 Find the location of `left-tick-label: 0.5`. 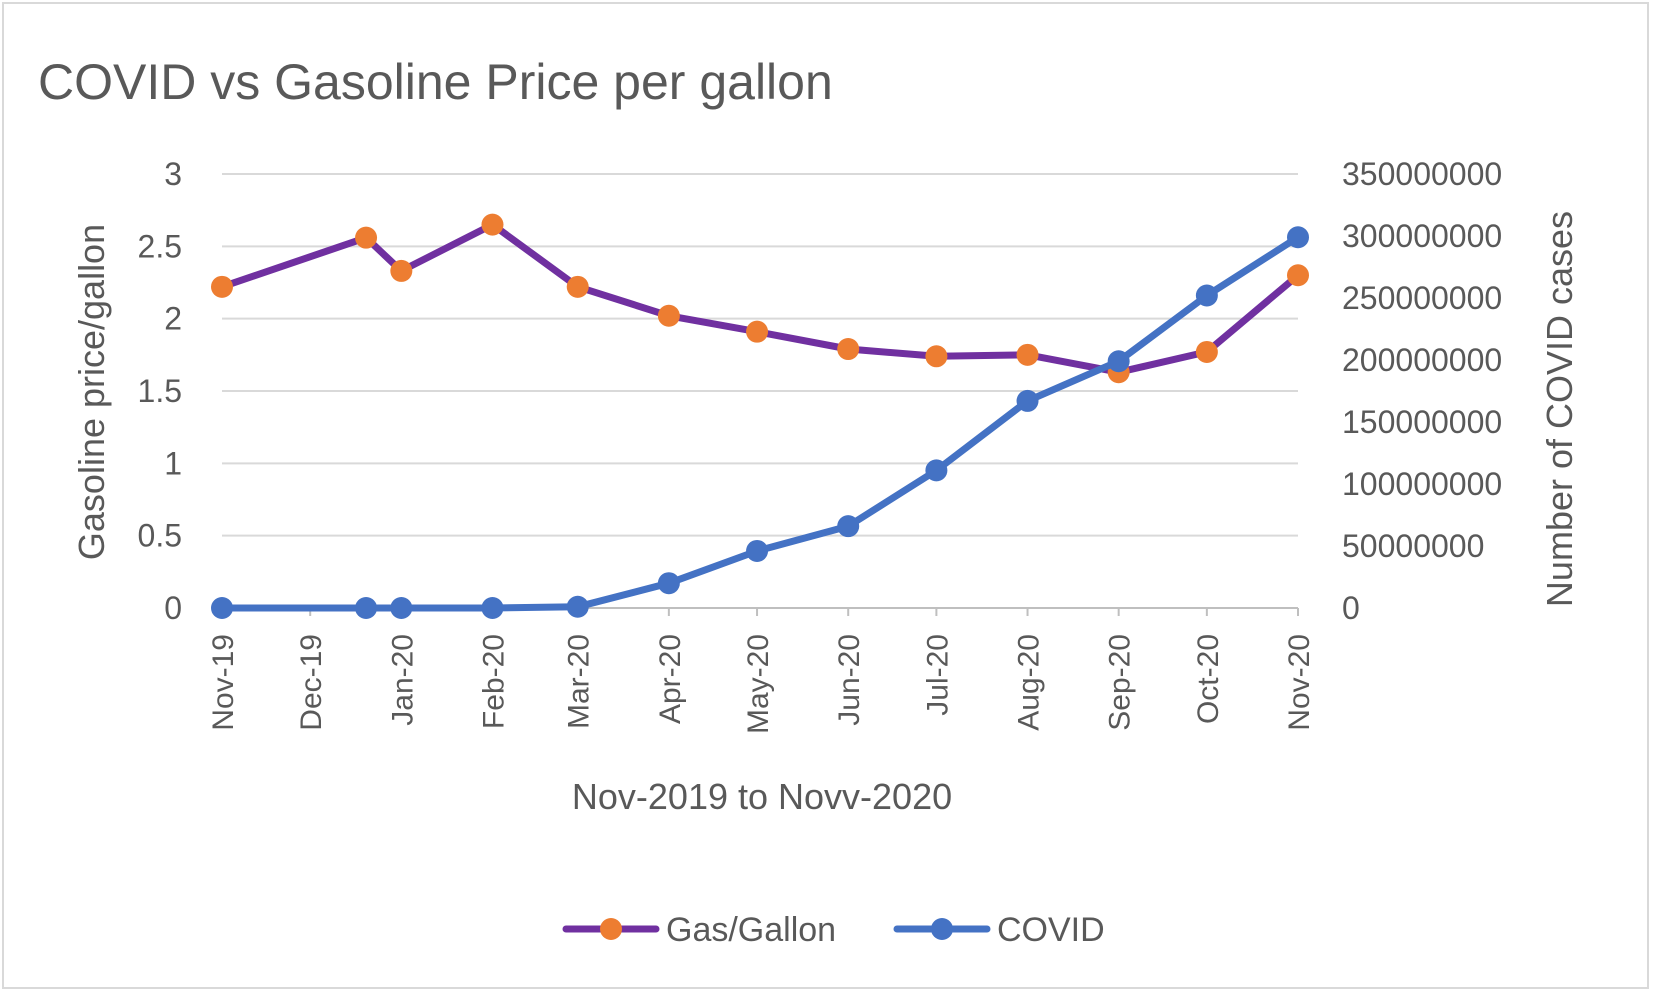

left-tick-label: 0.5 is located at coordinates (160, 536).